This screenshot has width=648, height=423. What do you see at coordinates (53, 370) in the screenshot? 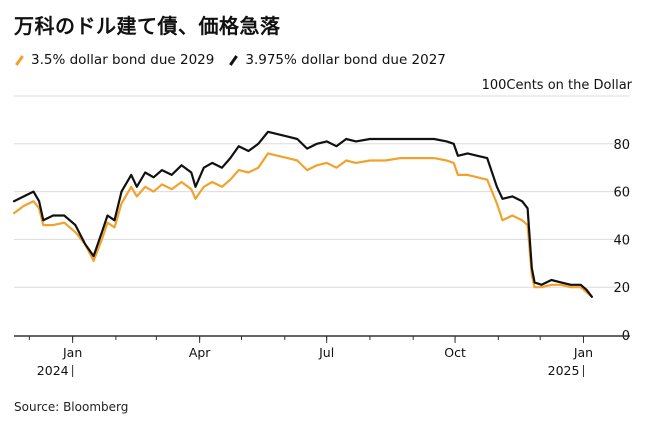
I see `year-label-2024: 2024` at bounding box center [53, 370].